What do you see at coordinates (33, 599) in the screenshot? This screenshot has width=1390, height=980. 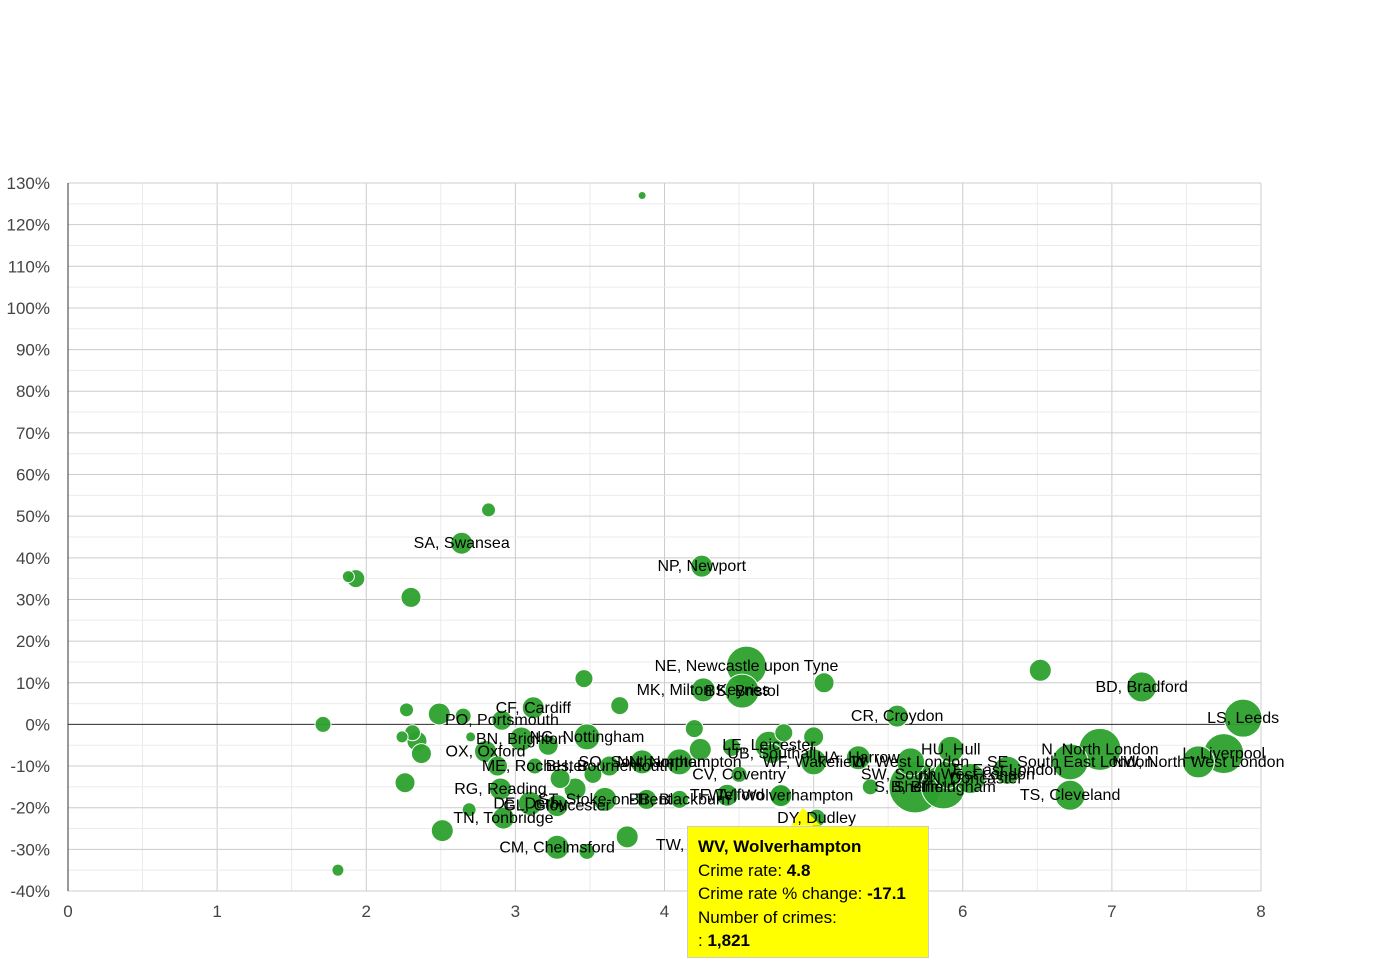 I see `y-tick-label: 30%` at bounding box center [33, 599].